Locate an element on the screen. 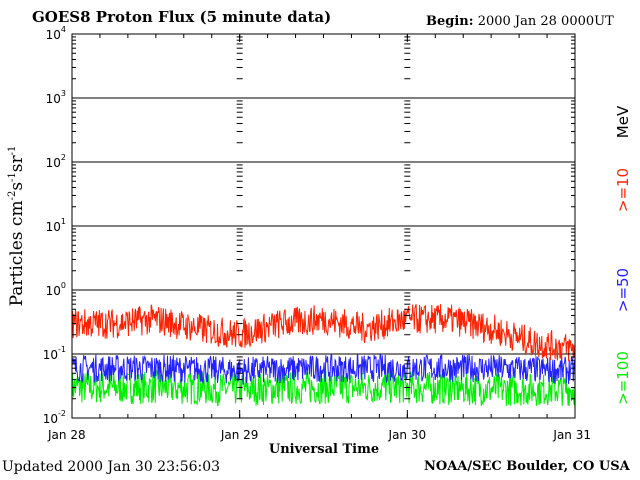  chart-title: GOES8 Proton Flux (5 minute data) is located at coordinates (182, 17).